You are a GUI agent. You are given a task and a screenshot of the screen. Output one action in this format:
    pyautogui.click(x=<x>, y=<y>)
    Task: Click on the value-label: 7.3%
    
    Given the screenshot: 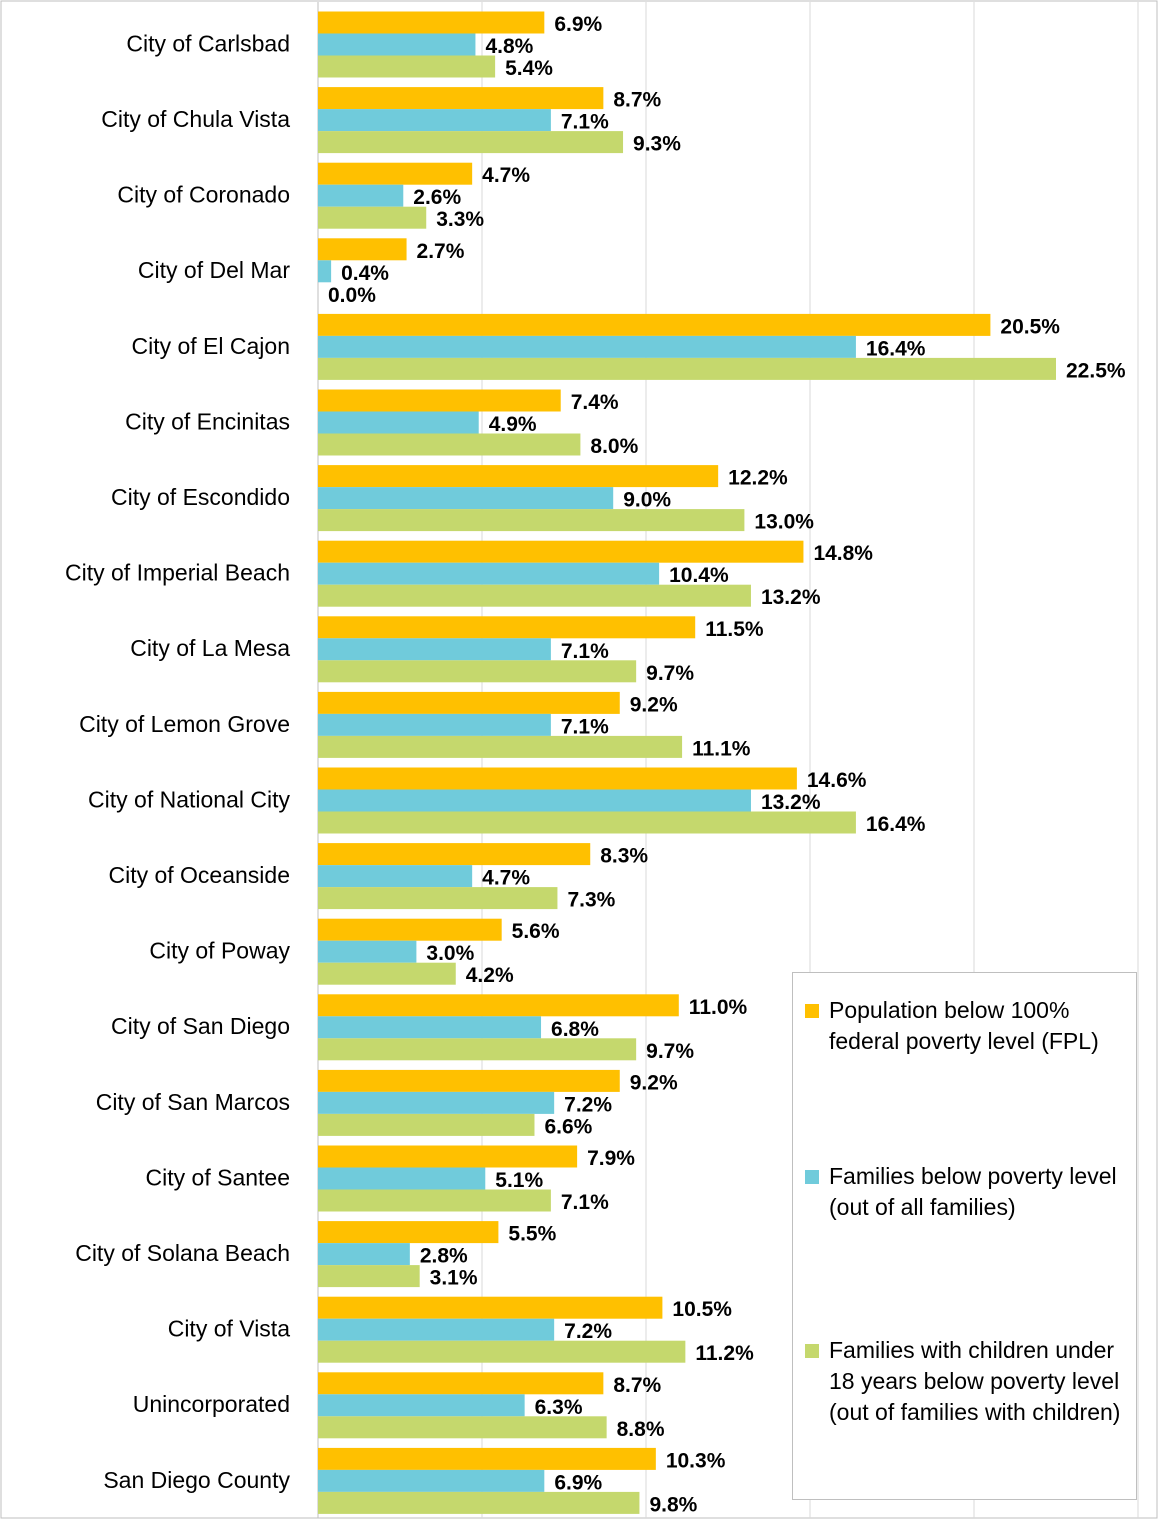 What is the action you would take?
    pyautogui.click(x=591, y=900)
    